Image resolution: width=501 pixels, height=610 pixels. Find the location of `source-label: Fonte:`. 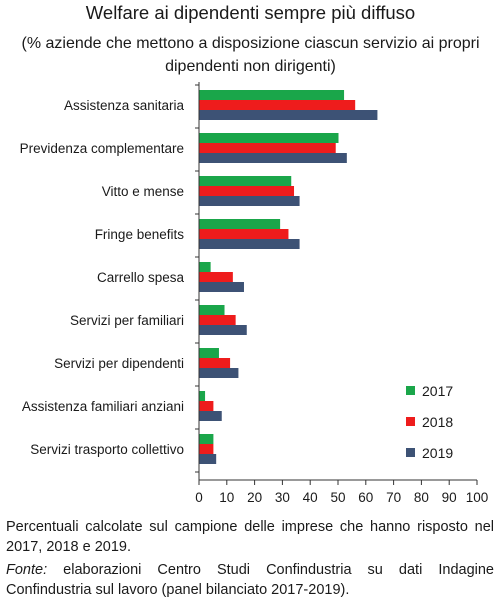

source-label: Fonte: is located at coordinates (27, 570).